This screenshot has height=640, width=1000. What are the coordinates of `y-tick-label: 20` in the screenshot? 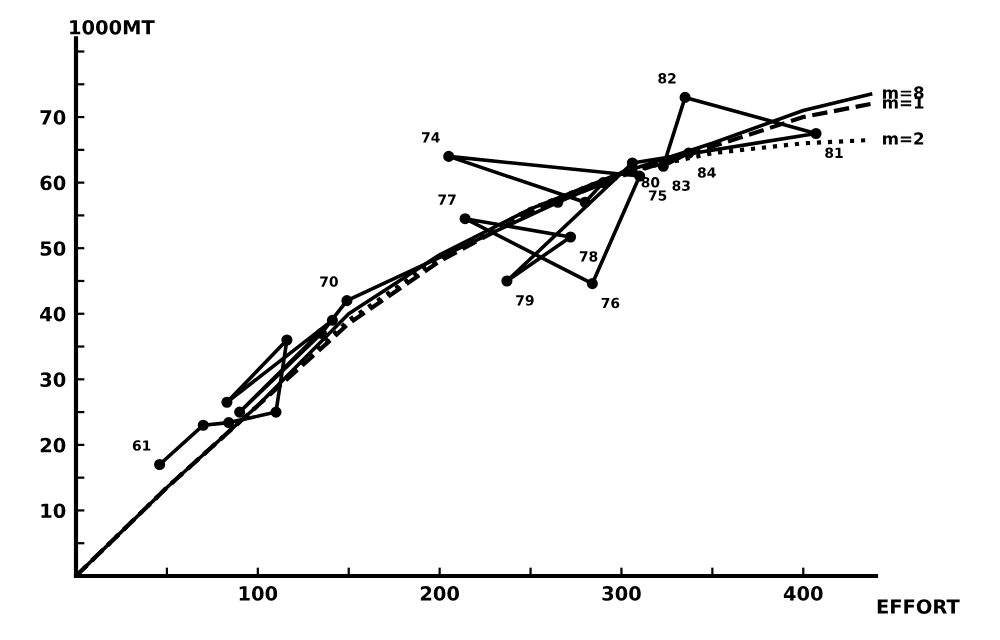 It's located at (53, 445).